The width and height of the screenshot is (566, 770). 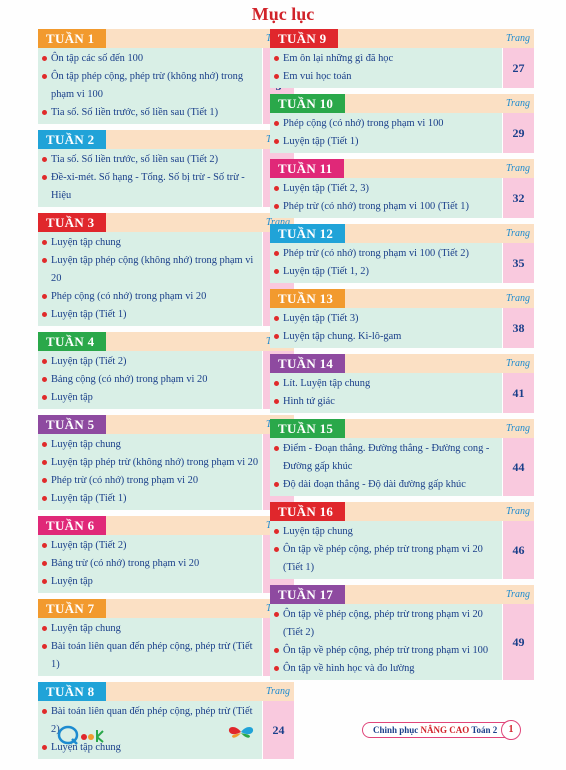 What do you see at coordinates (388, 337) in the screenshot?
I see `lesson-item: Luyện tập chung. Ki-lô-gam` at bounding box center [388, 337].